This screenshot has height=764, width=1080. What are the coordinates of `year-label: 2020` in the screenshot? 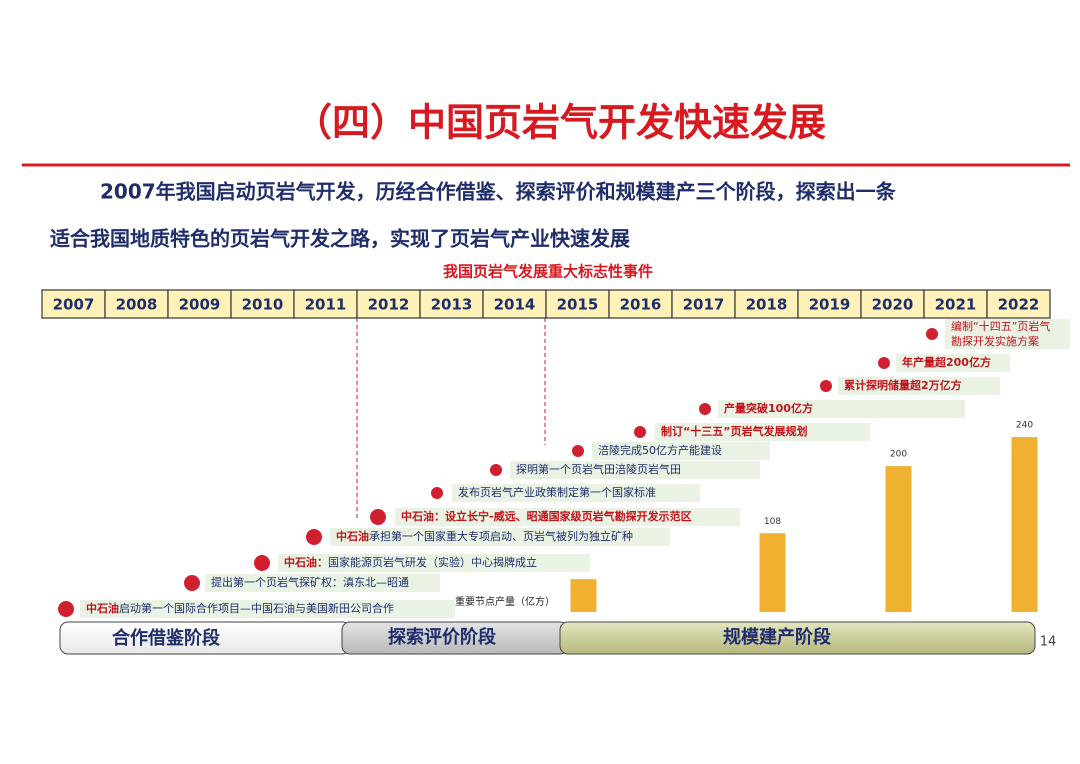 It's located at (893, 305).